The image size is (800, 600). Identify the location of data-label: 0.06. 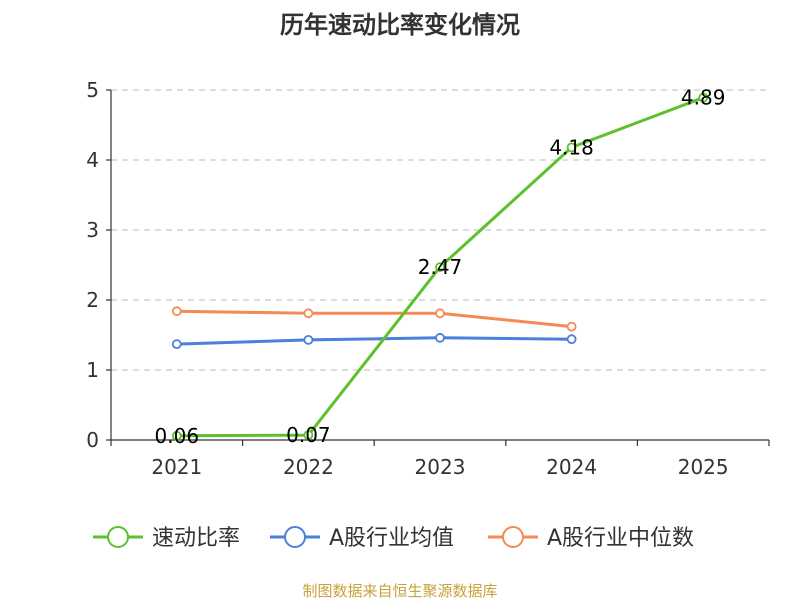
(177, 436).